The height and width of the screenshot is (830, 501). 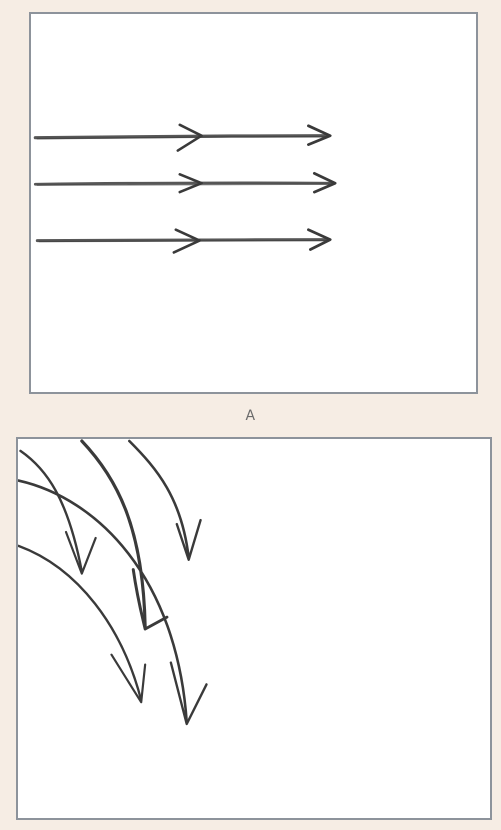 I want to click on curved-arrows-diagram, so click(x=113, y=582).